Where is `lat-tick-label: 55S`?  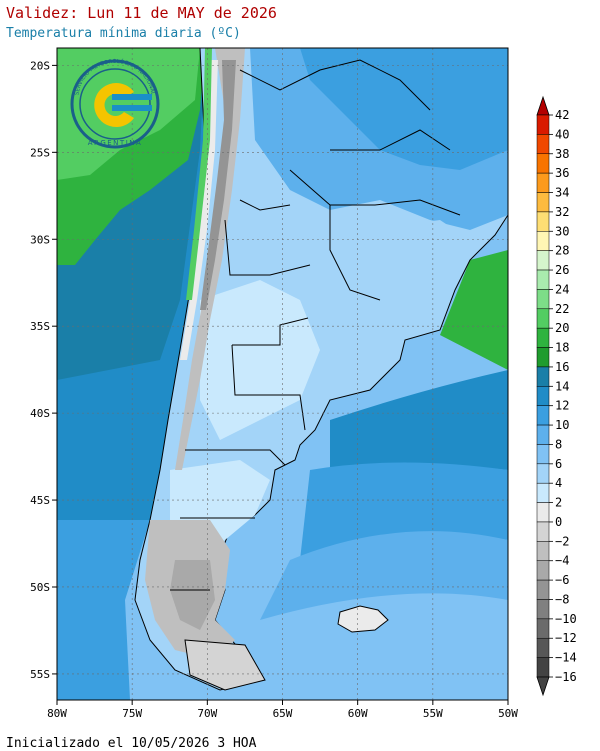 lat-tick-label: 55S is located at coordinates (40, 674).